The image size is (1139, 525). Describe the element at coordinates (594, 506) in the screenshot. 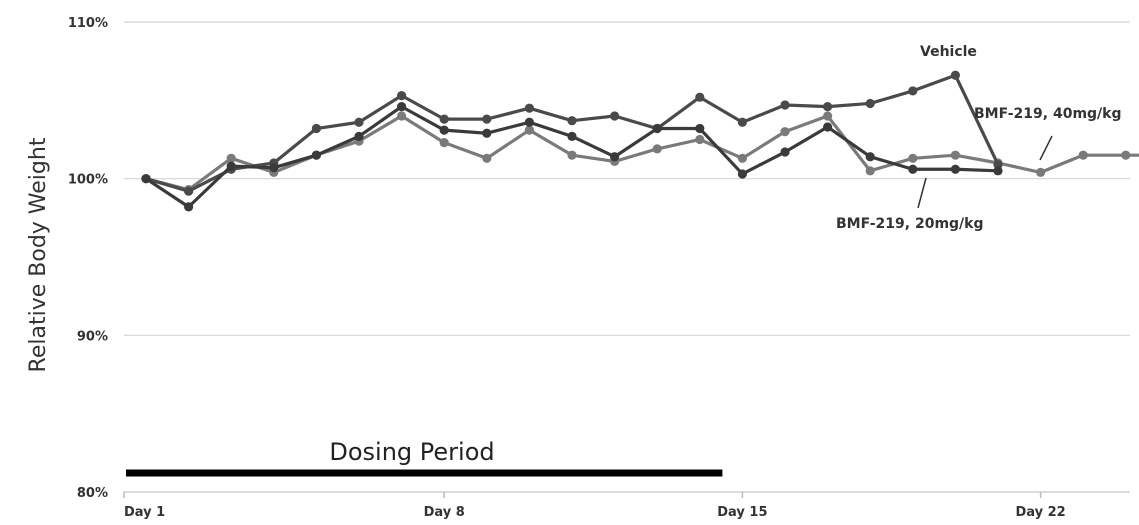

I see `x-tick-labels: Day 1 Day 8 Day 15 Day 22` at that location.